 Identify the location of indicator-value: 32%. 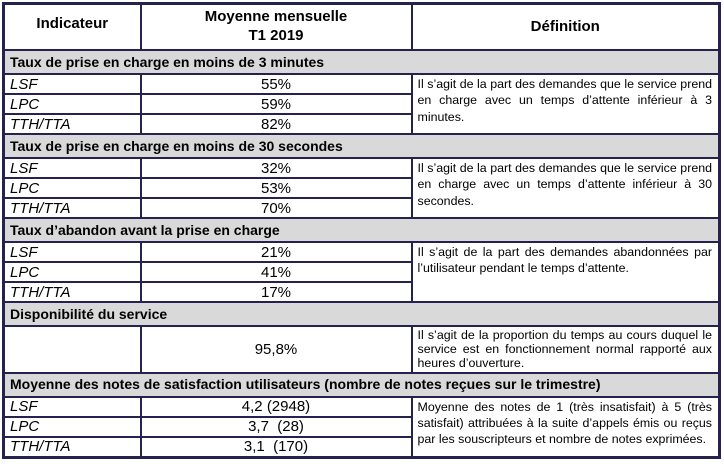
(276, 168).